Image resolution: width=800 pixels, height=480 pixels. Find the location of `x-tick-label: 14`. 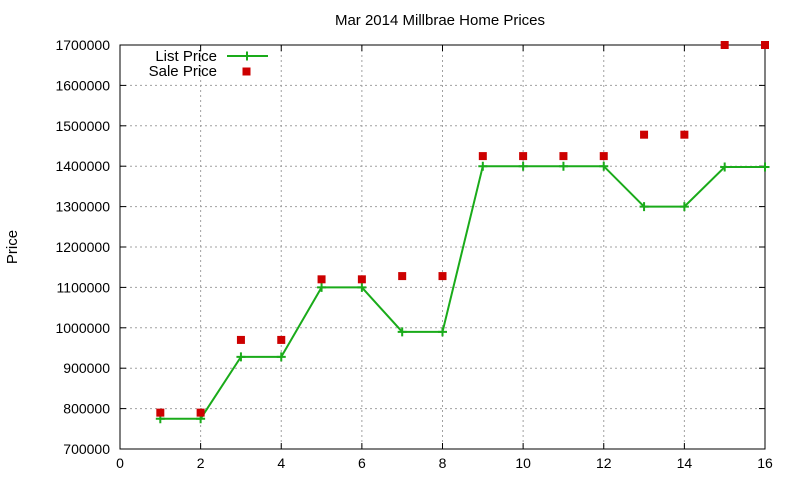

x-tick-label: 14 is located at coordinates (685, 463).